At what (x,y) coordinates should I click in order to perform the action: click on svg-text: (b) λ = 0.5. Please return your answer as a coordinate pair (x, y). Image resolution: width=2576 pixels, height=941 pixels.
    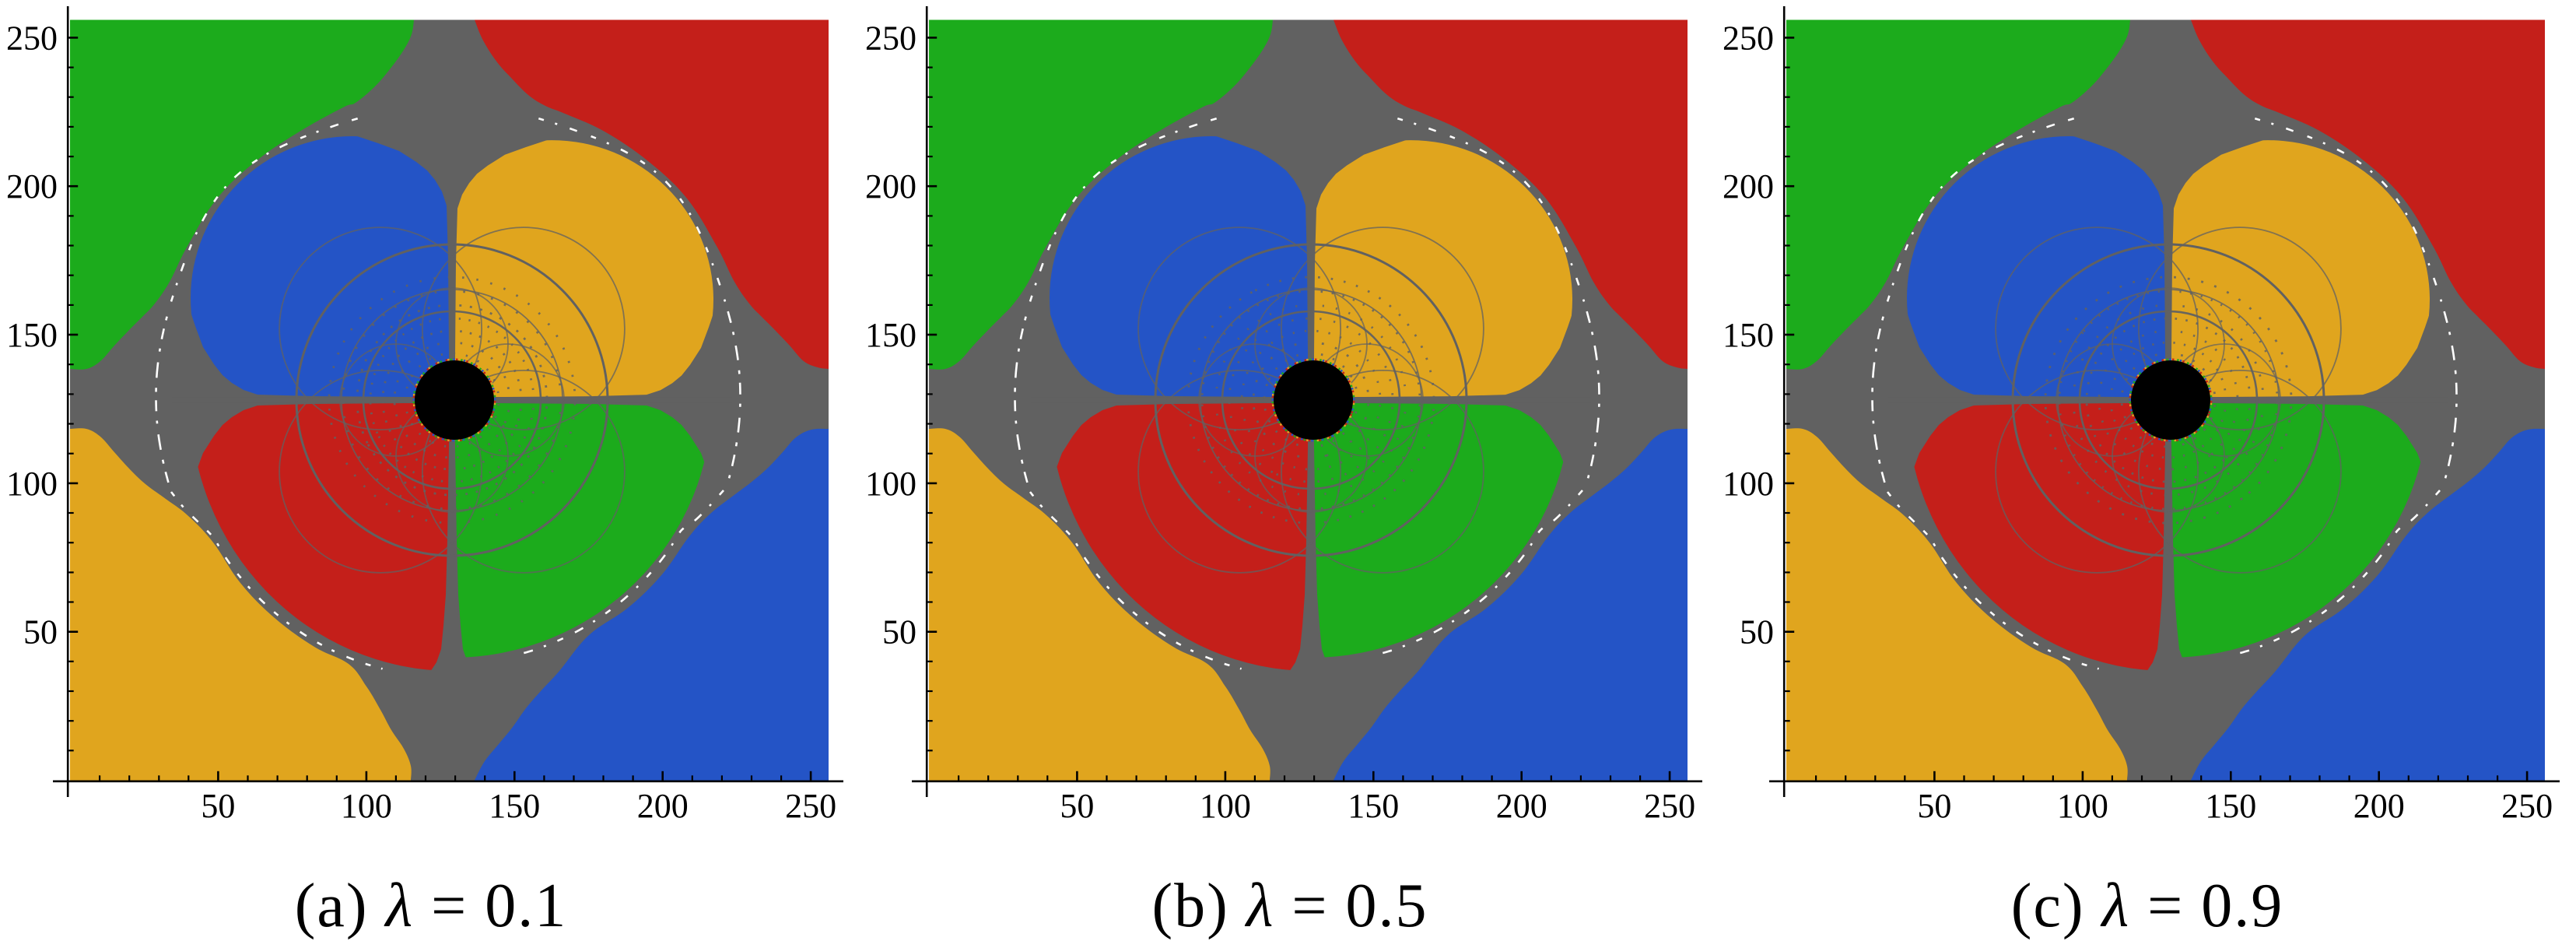
    Looking at the image, I should click on (1289, 906).